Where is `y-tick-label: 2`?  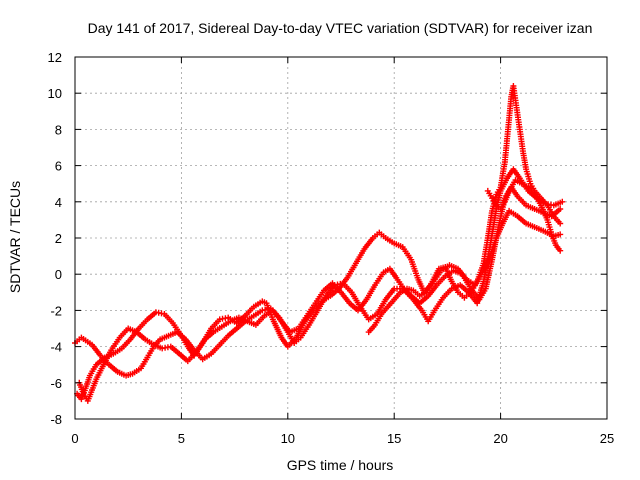
y-tick-label: 2 is located at coordinates (58, 238).